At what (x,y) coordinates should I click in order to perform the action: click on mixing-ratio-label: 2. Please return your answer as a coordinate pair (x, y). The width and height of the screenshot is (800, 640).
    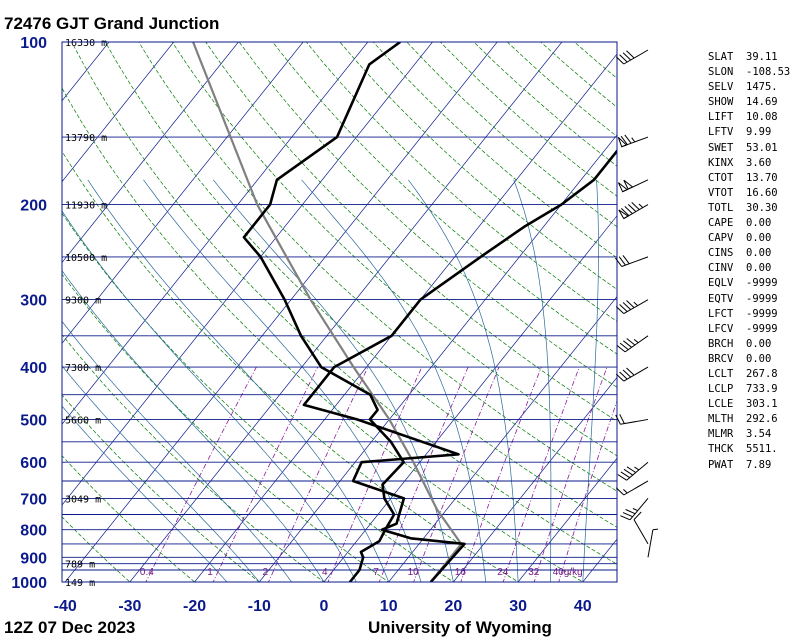
    Looking at the image, I should click on (266, 572).